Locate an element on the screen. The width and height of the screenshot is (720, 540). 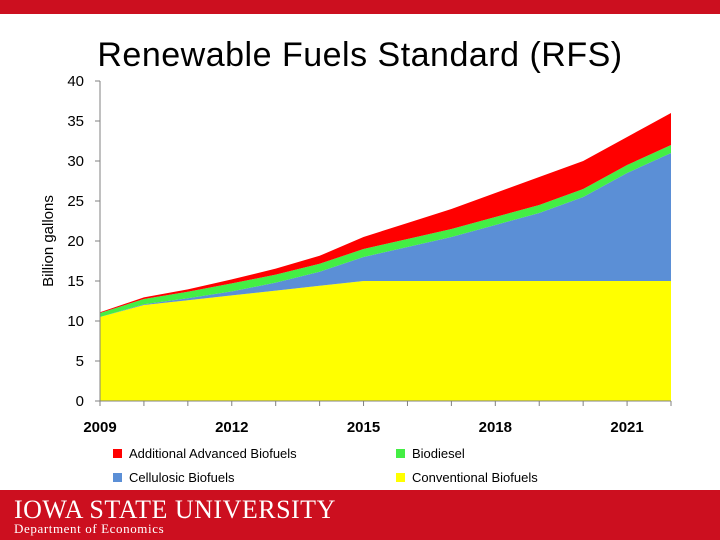
y-tick-label: 20 is located at coordinates (75, 241).